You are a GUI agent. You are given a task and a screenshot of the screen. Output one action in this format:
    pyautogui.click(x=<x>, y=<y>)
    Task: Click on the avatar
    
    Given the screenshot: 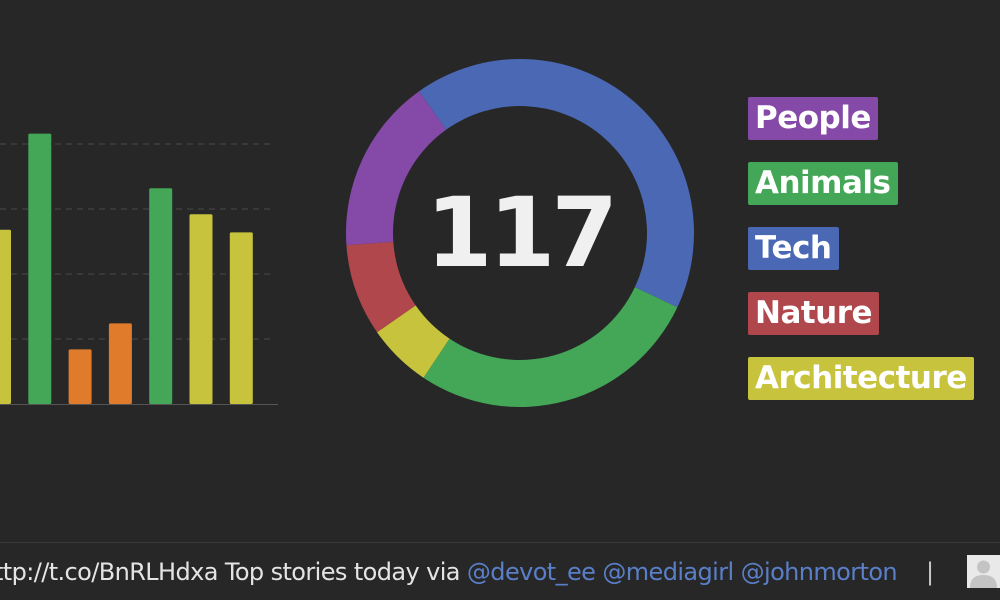 What is the action you would take?
    pyautogui.click(x=983, y=571)
    